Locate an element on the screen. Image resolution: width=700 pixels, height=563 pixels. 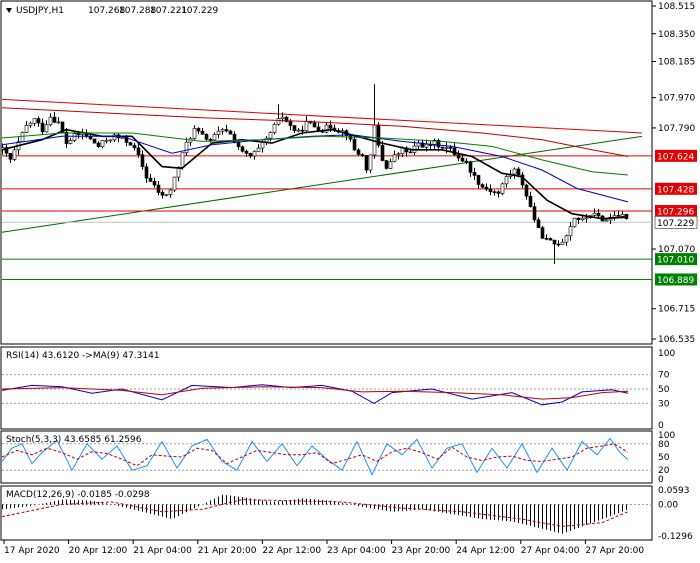
time-axis-tick-label: 22 Apr 12:00 is located at coordinates (291, 551).